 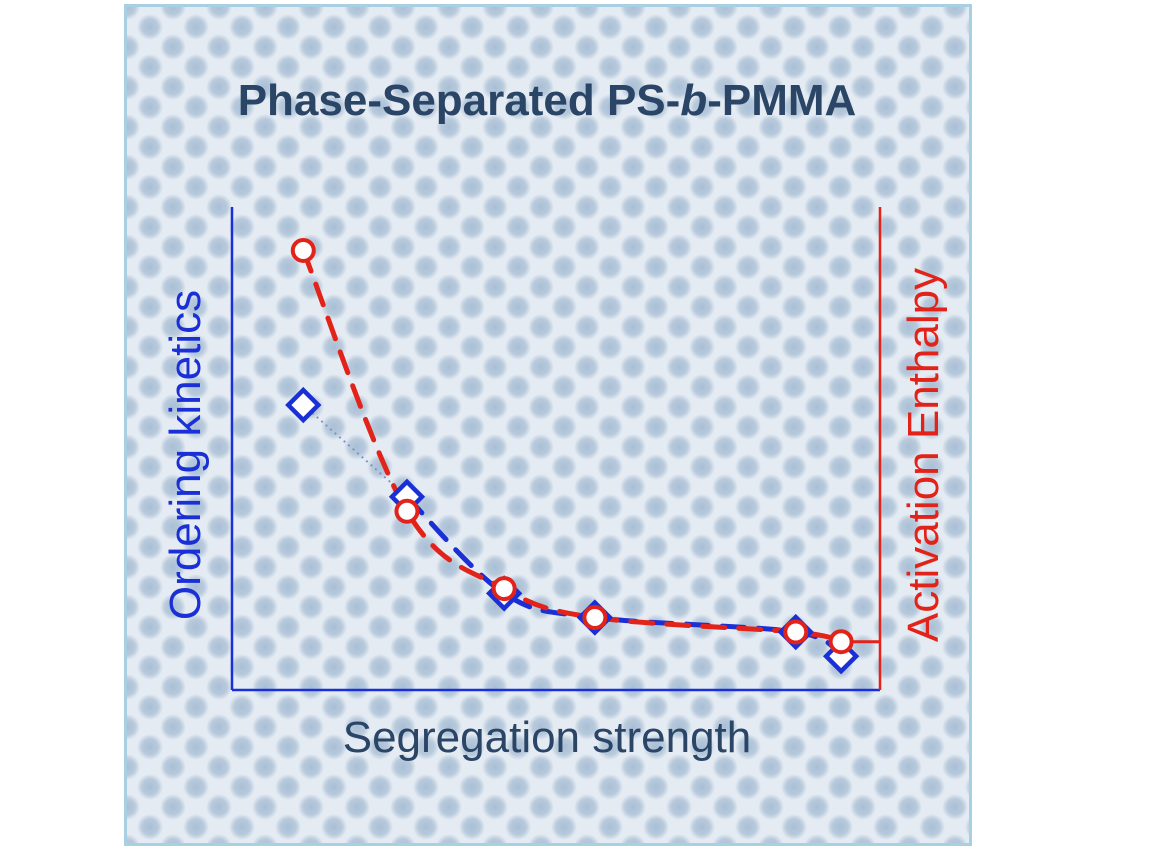 I want to click on x-axis-label: Segregation strength, so click(x=547, y=737).